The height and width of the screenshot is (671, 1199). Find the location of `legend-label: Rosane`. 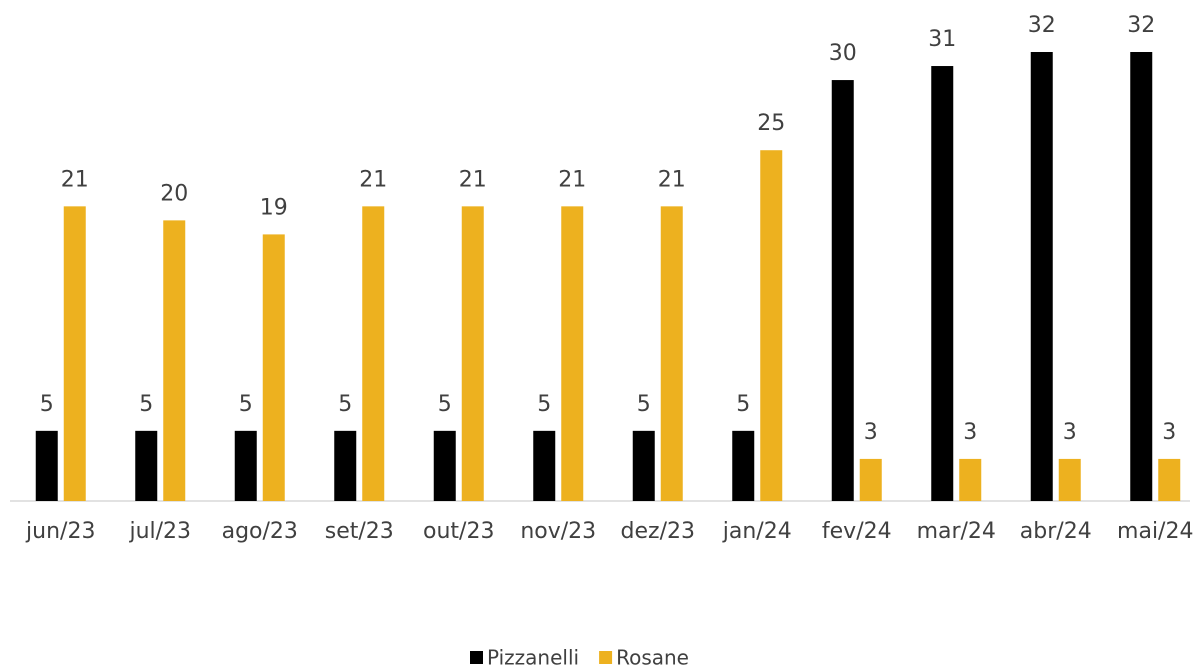

legend-label: Rosane is located at coordinates (652, 658).